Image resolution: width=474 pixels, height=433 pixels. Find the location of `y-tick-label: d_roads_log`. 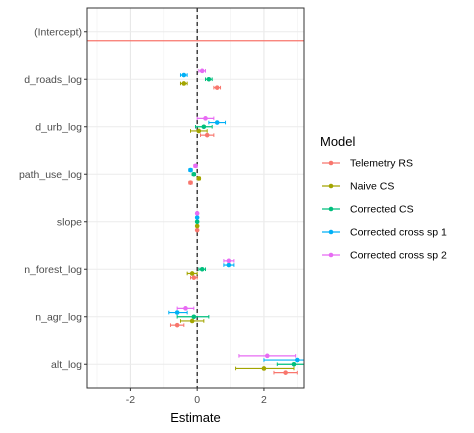

y-tick-label: d_roads_log is located at coordinates (53, 80).